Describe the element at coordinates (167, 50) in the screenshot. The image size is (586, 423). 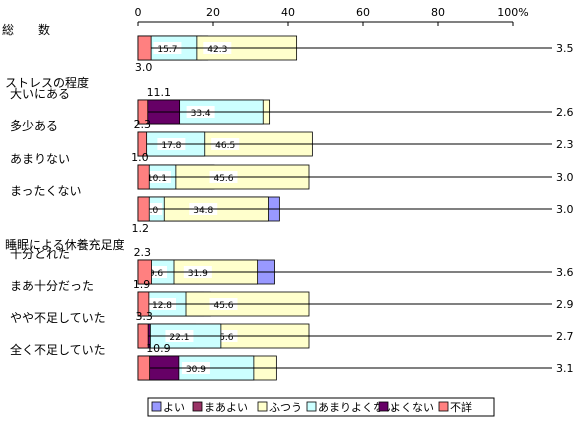
I see `data-label: 15.7` at that location.